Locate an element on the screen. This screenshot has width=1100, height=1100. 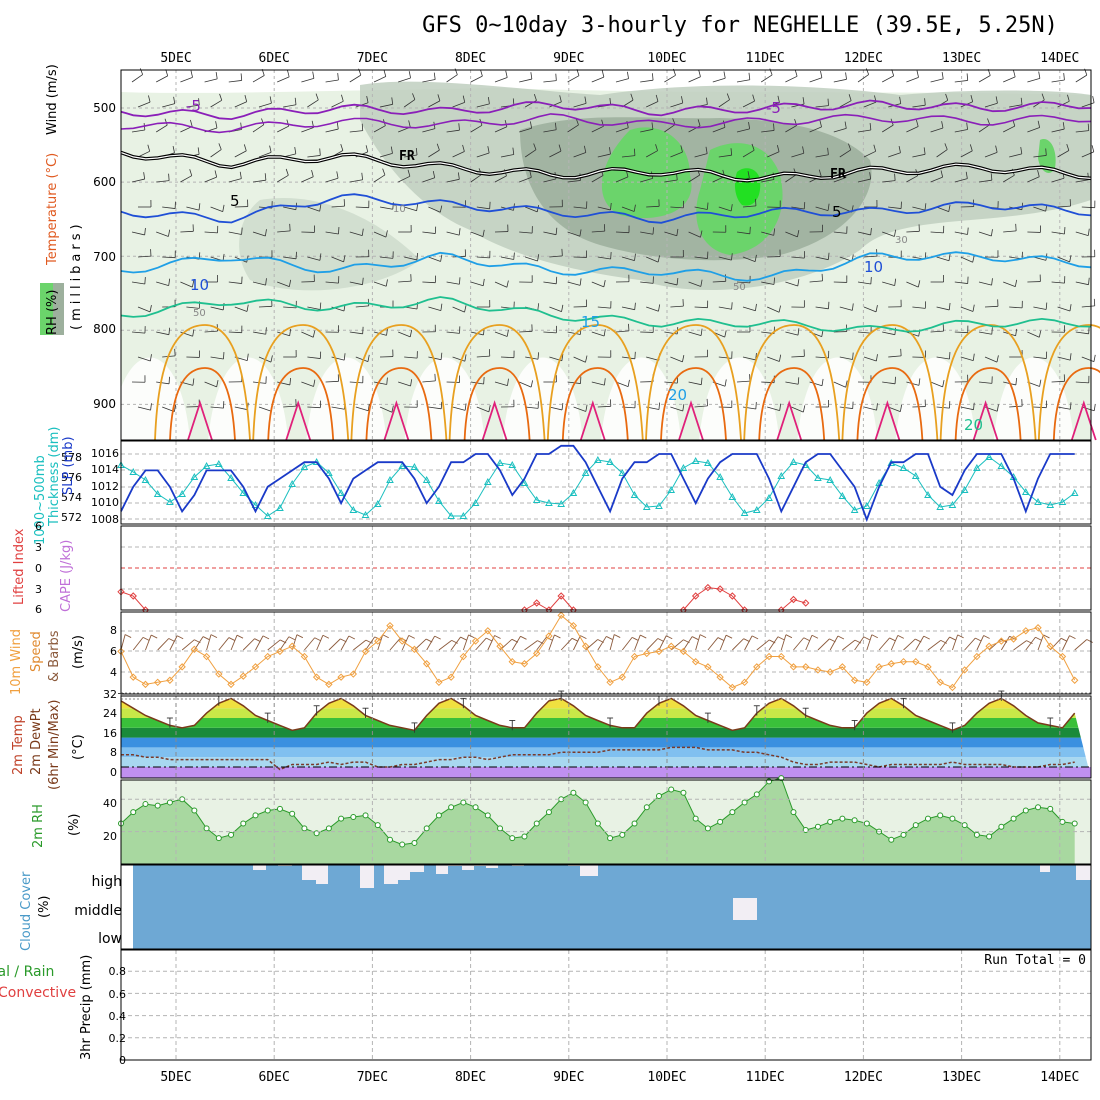
isotherm-30-peak is located at coordinates (985, 420).